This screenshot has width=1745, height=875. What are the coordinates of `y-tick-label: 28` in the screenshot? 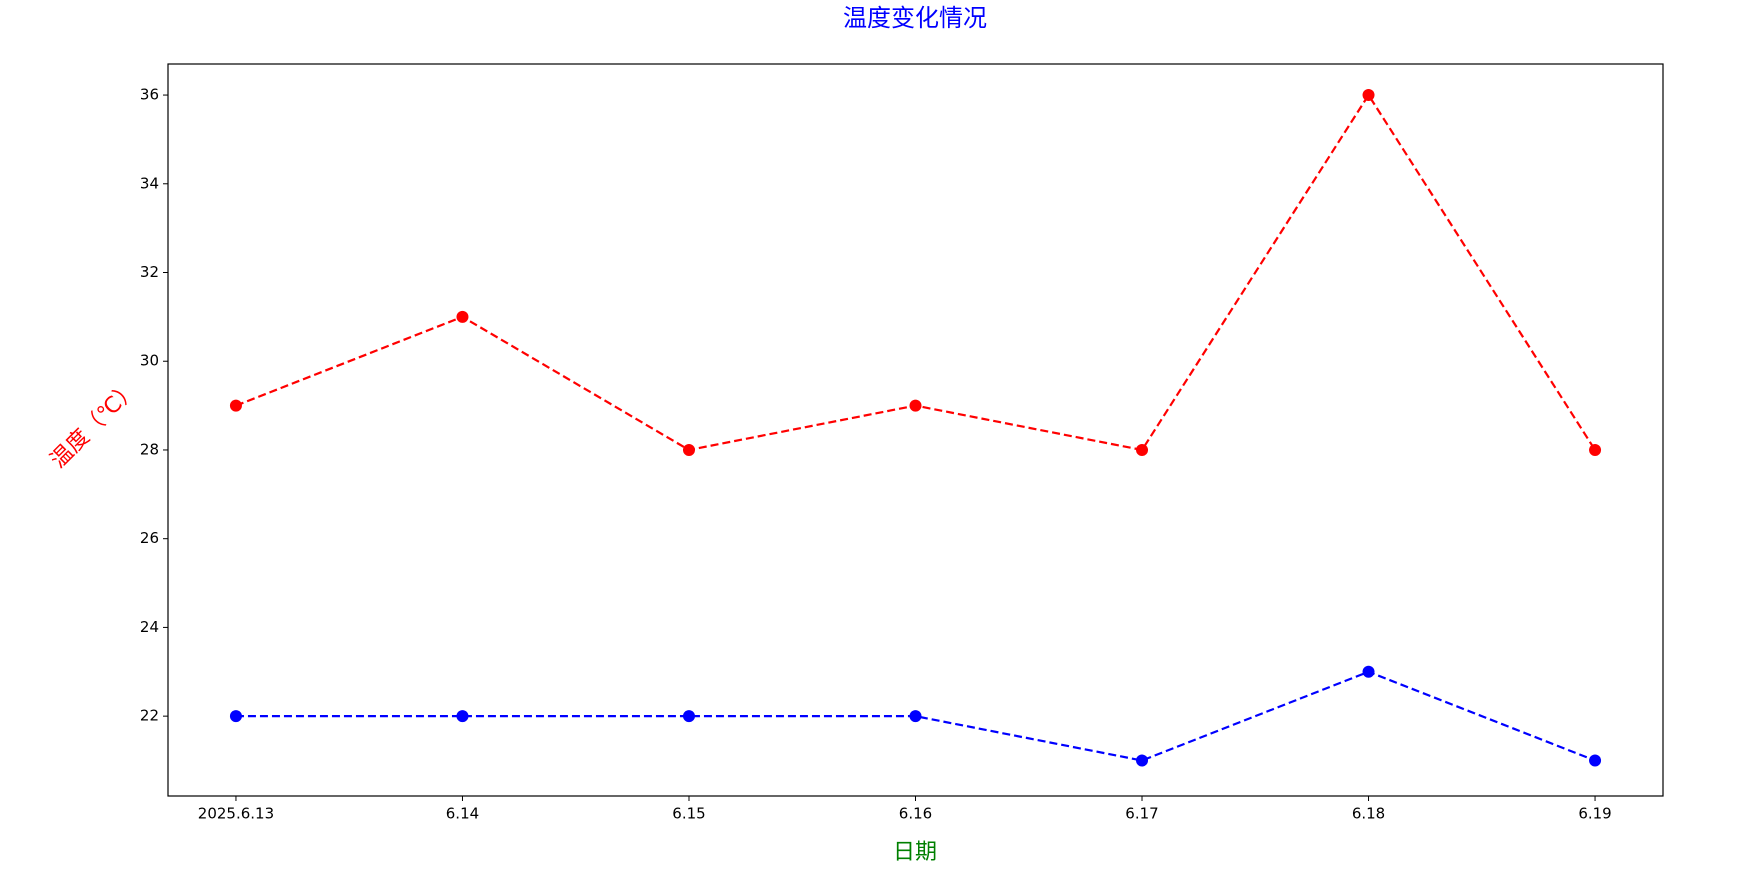 It's located at (149, 449).